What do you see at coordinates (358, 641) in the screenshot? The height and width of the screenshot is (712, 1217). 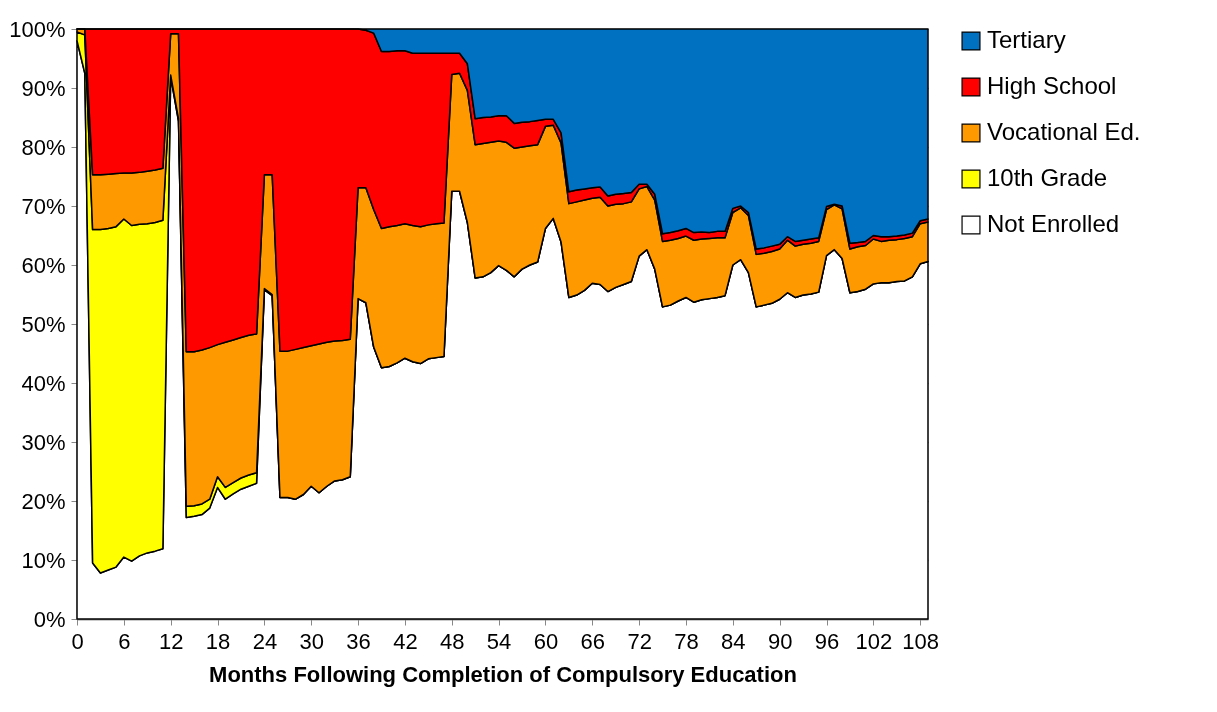 I see `x-tick-label: 36` at bounding box center [358, 641].